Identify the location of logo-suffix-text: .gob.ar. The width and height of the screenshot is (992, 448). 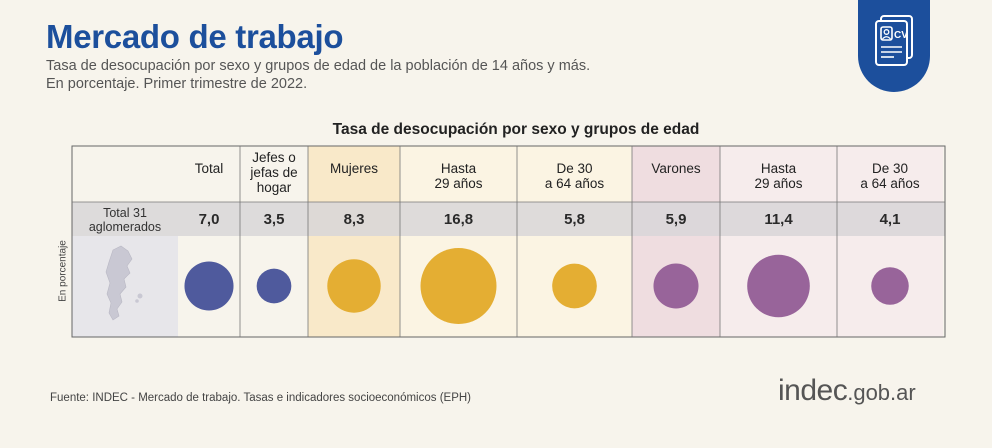
(881, 392).